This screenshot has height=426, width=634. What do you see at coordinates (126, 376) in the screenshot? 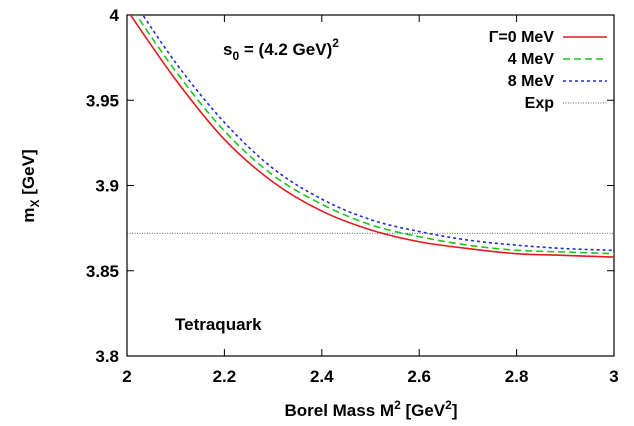
I see `x-tick-label-0: 2` at bounding box center [126, 376].